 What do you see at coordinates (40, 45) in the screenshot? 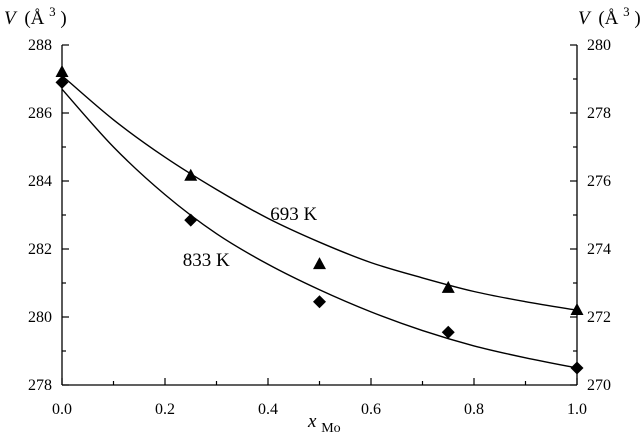
I see `left-tick-label: 288` at bounding box center [40, 45].